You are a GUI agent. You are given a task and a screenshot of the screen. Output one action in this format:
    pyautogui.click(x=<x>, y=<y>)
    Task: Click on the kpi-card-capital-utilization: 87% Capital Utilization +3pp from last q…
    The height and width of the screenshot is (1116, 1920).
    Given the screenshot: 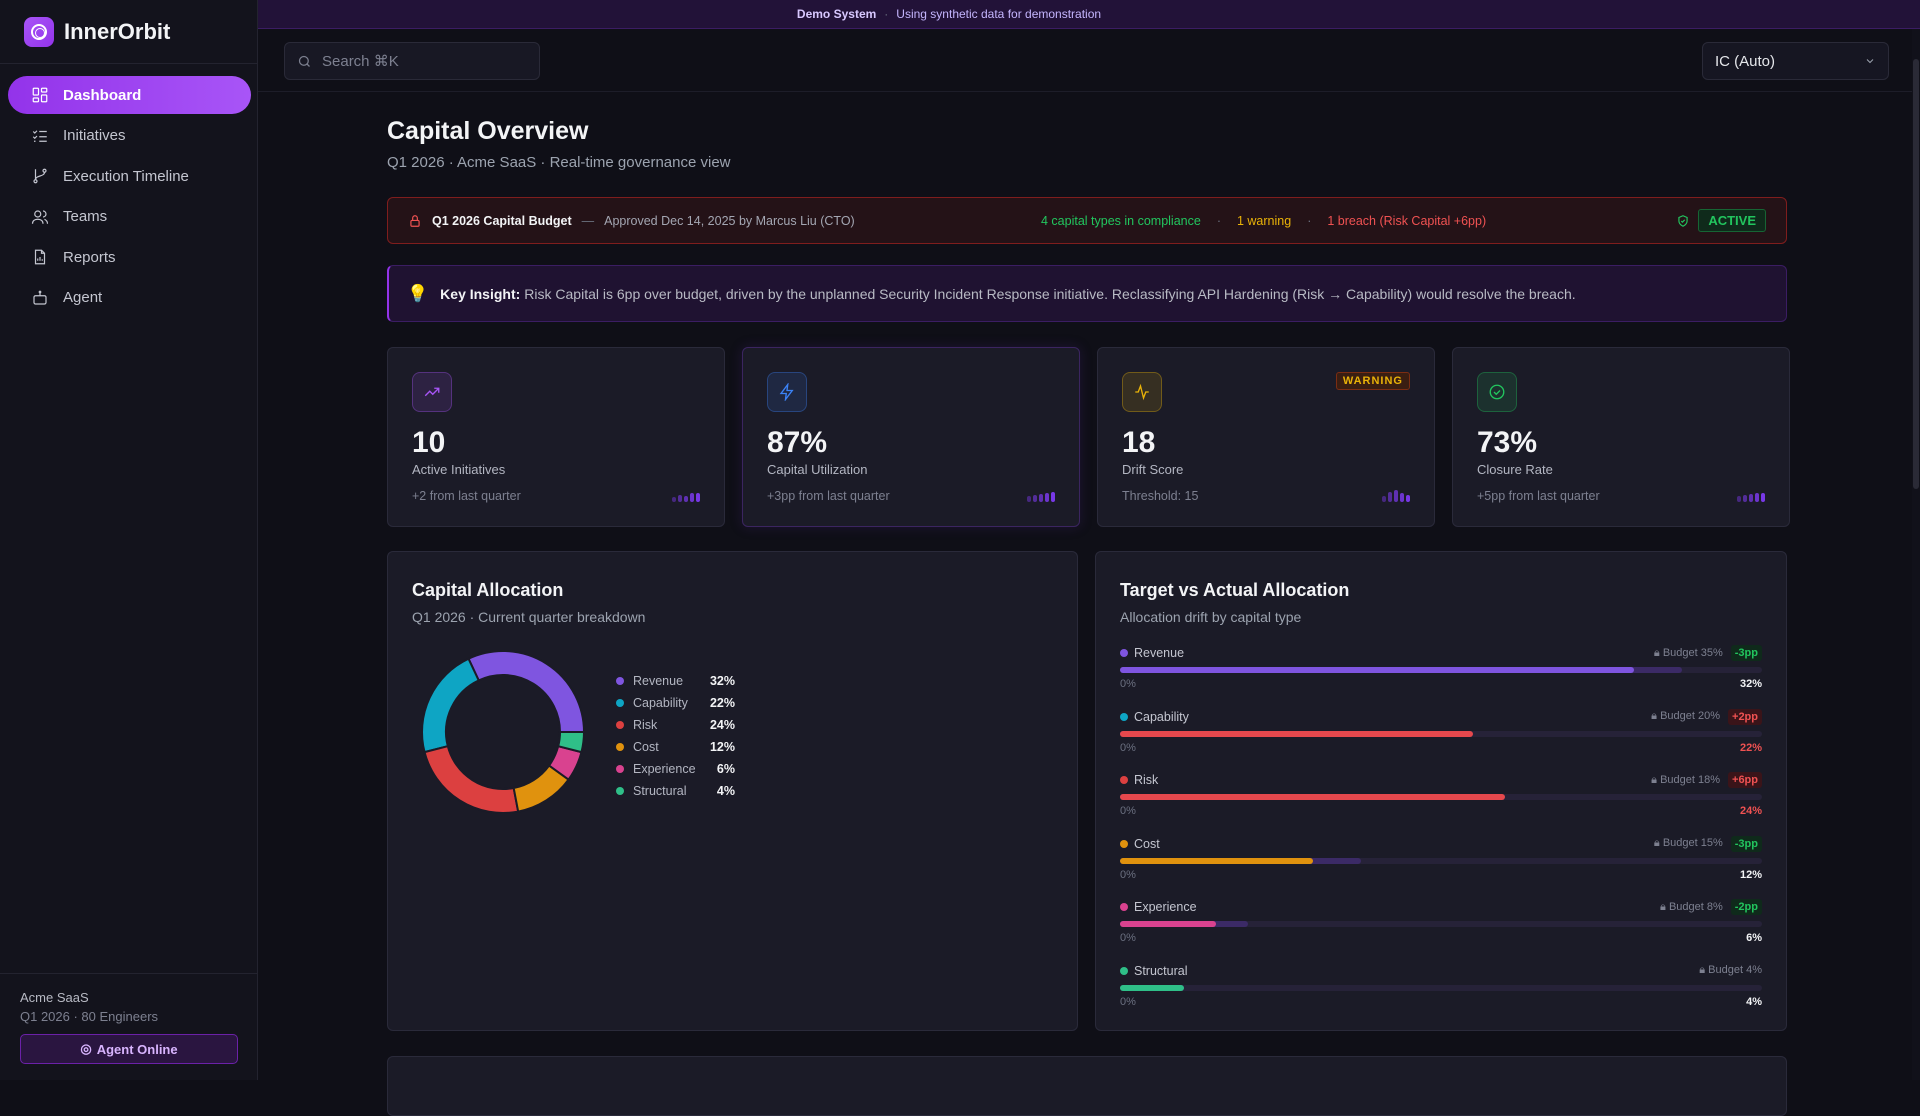 What is the action you would take?
    pyautogui.click(x=911, y=437)
    